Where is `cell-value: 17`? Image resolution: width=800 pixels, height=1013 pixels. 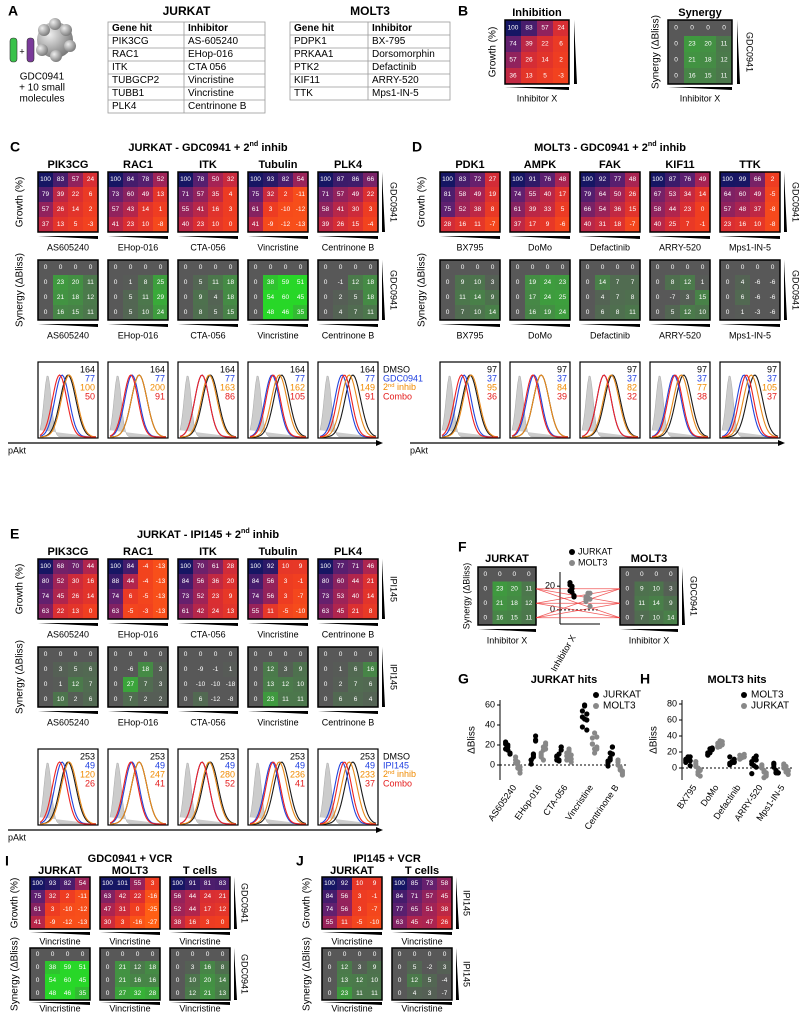 cell-value: 17 is located at coordinates (533, 297).